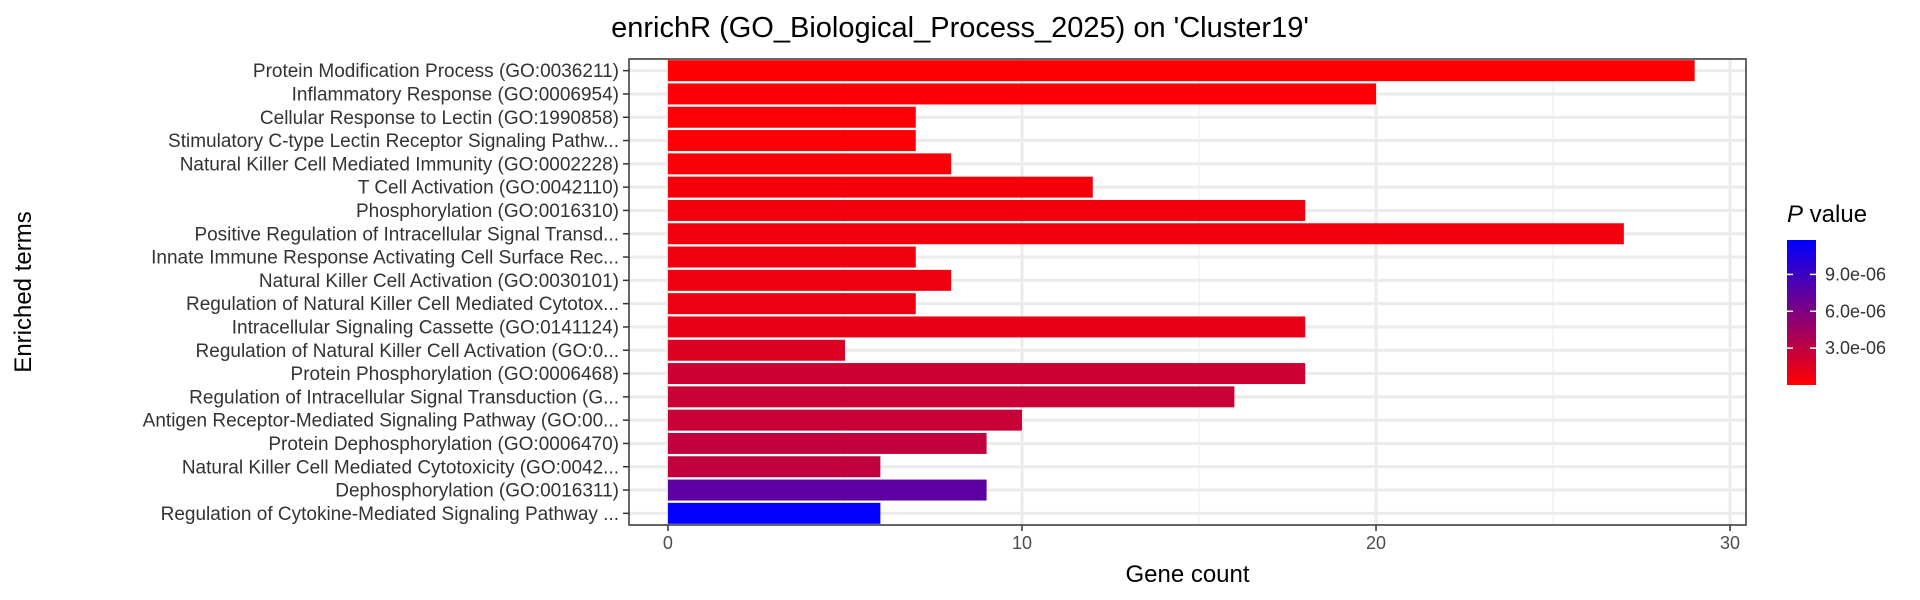  I want to click on y-tick-label: Phosphorylation (GO:0016310), so click(487, 211).